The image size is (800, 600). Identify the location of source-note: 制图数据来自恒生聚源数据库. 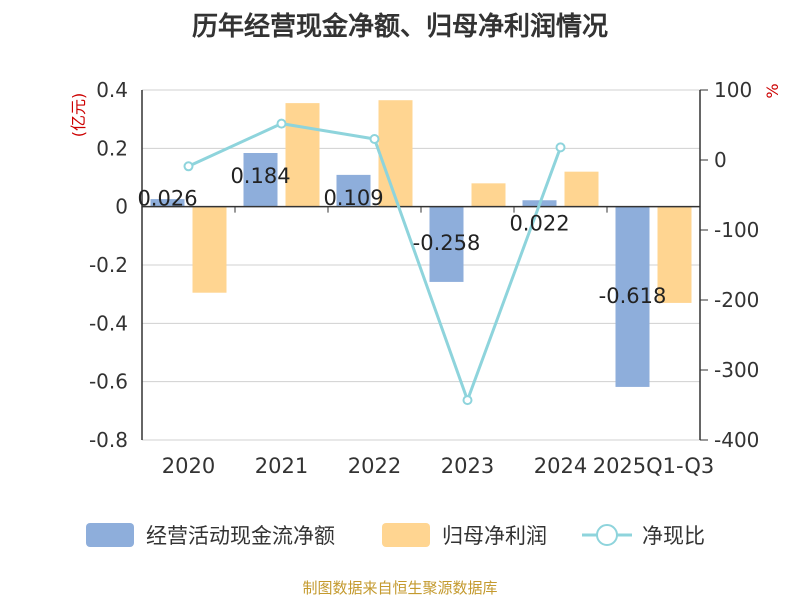
(400, 588).